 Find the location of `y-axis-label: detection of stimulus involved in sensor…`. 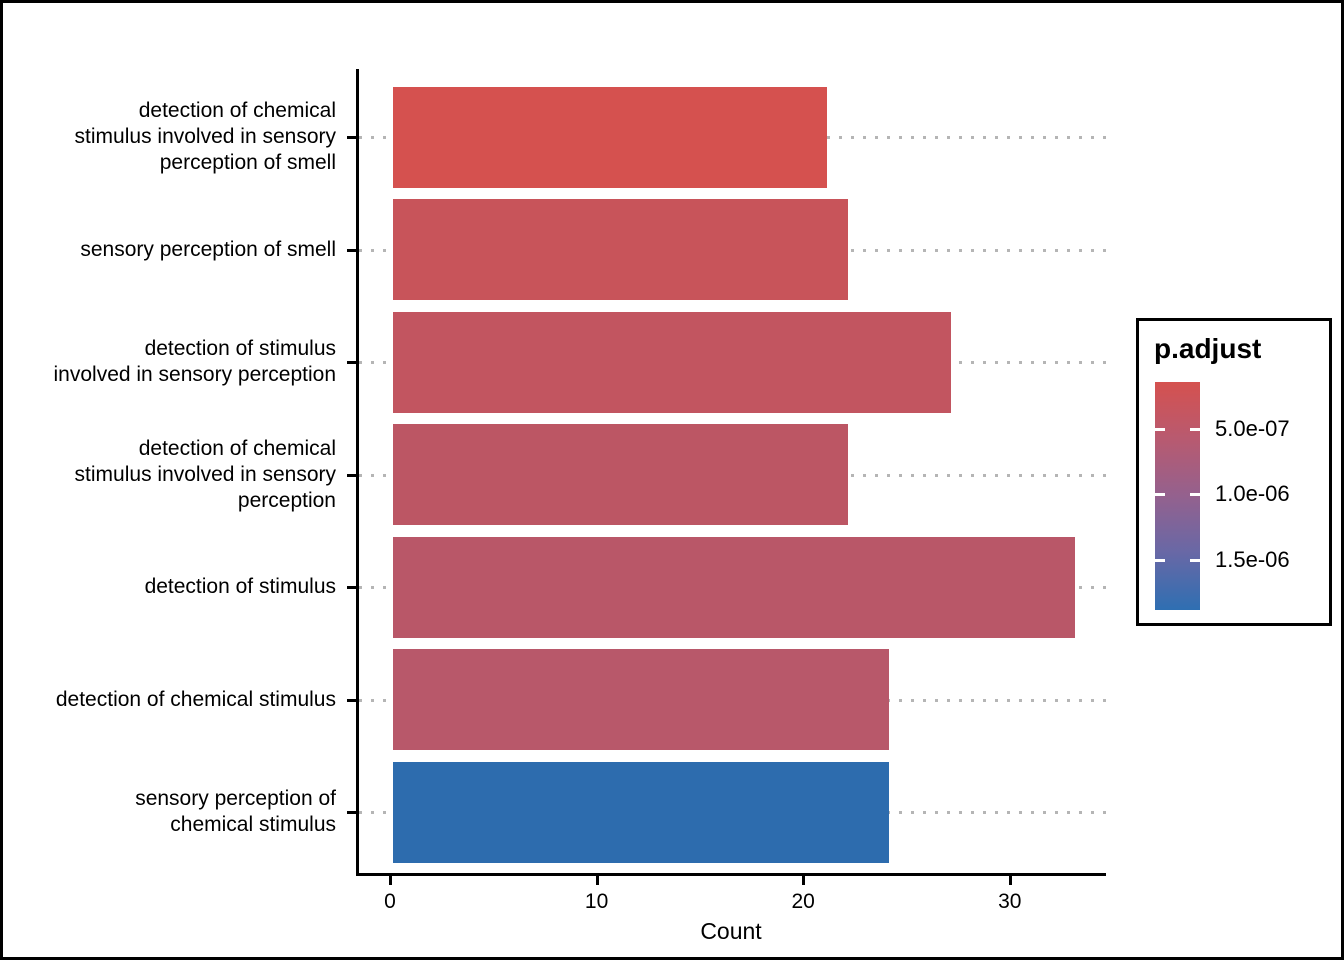

y-axis-label: detection of stimulus involved in sensor… is located at coordinates (195, 361).